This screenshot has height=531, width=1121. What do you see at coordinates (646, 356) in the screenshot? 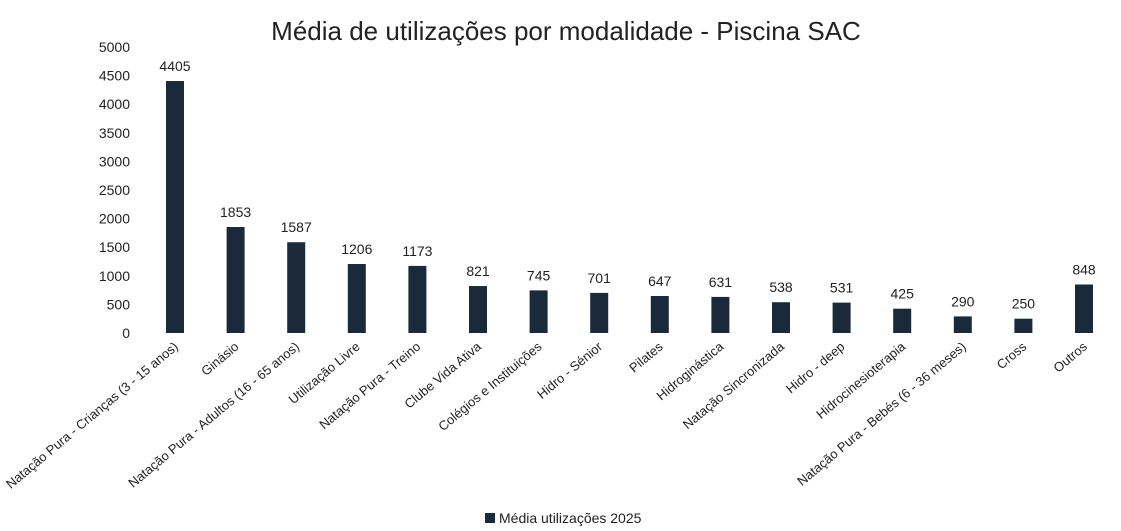
I see `x-tick-label: Pilates` at bounding box center [646, 356].